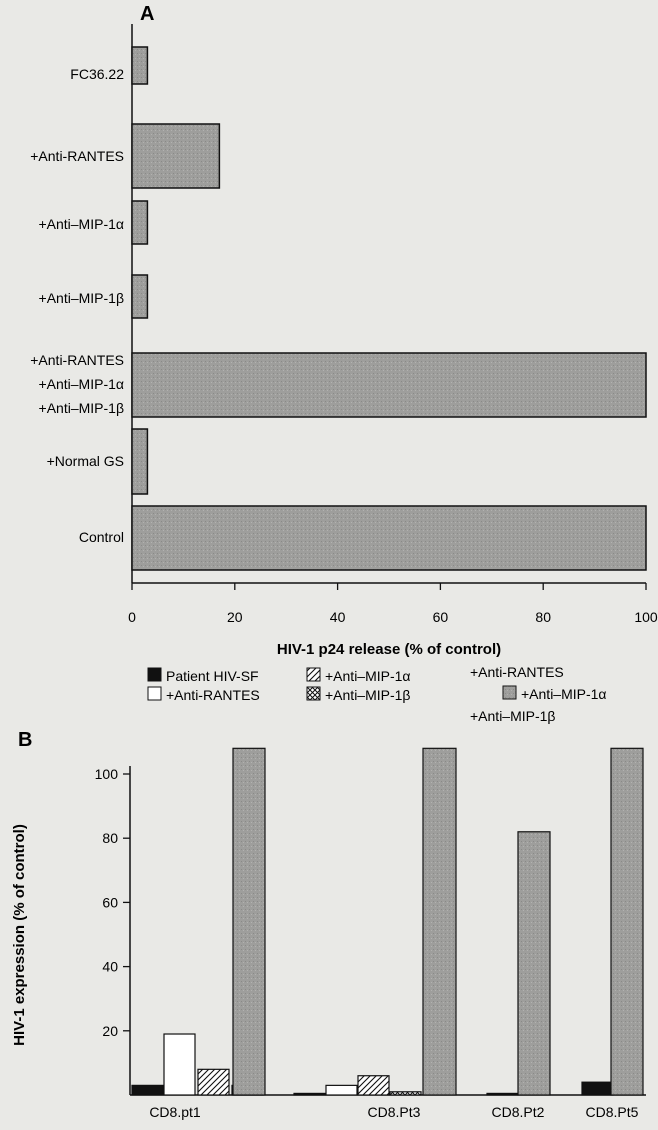 Image resolution: width=658 pixels, height=1130 pixels. I want to click on panel-a-x-tick-label: 80, so click(543, 617).